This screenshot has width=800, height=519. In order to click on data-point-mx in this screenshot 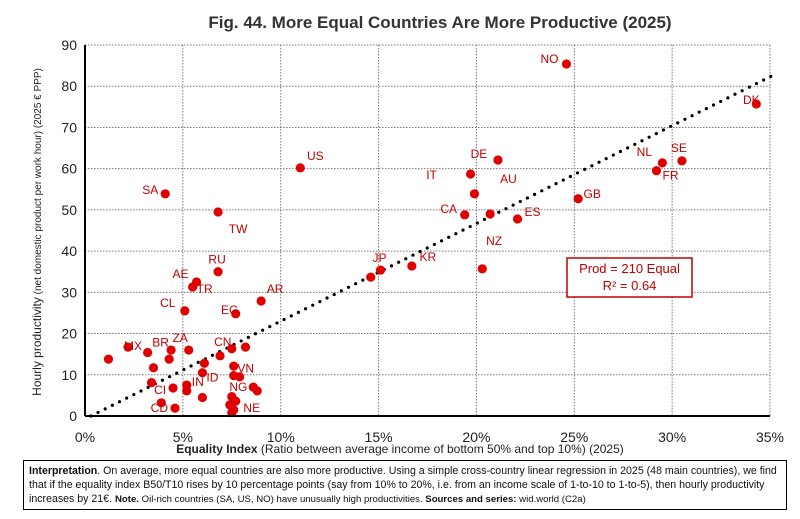, I will do `click(128, 347)`.